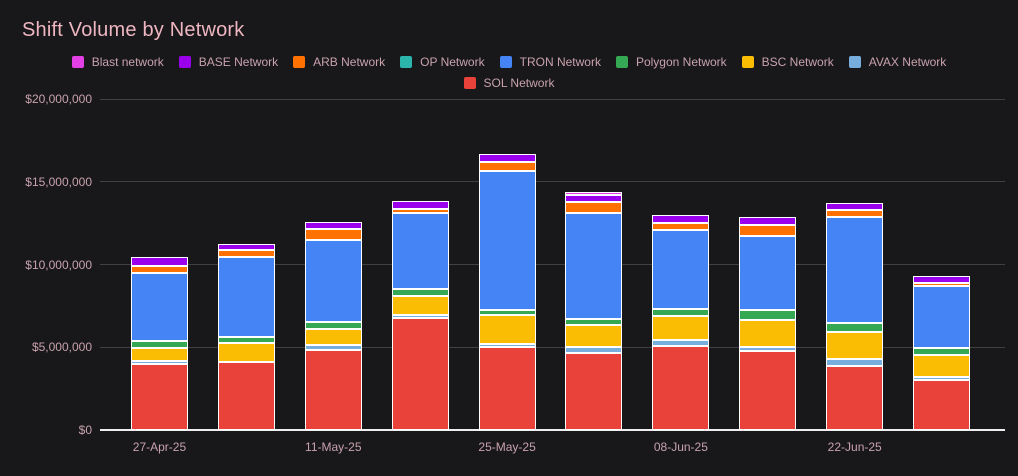 Image resolution: width=1018 pixels, height=476 pixels. What do you see at coordinates (159, 447) in the screenshot?
I see `x-slot: 27-Apr-25` at bounding box center [159, 447].